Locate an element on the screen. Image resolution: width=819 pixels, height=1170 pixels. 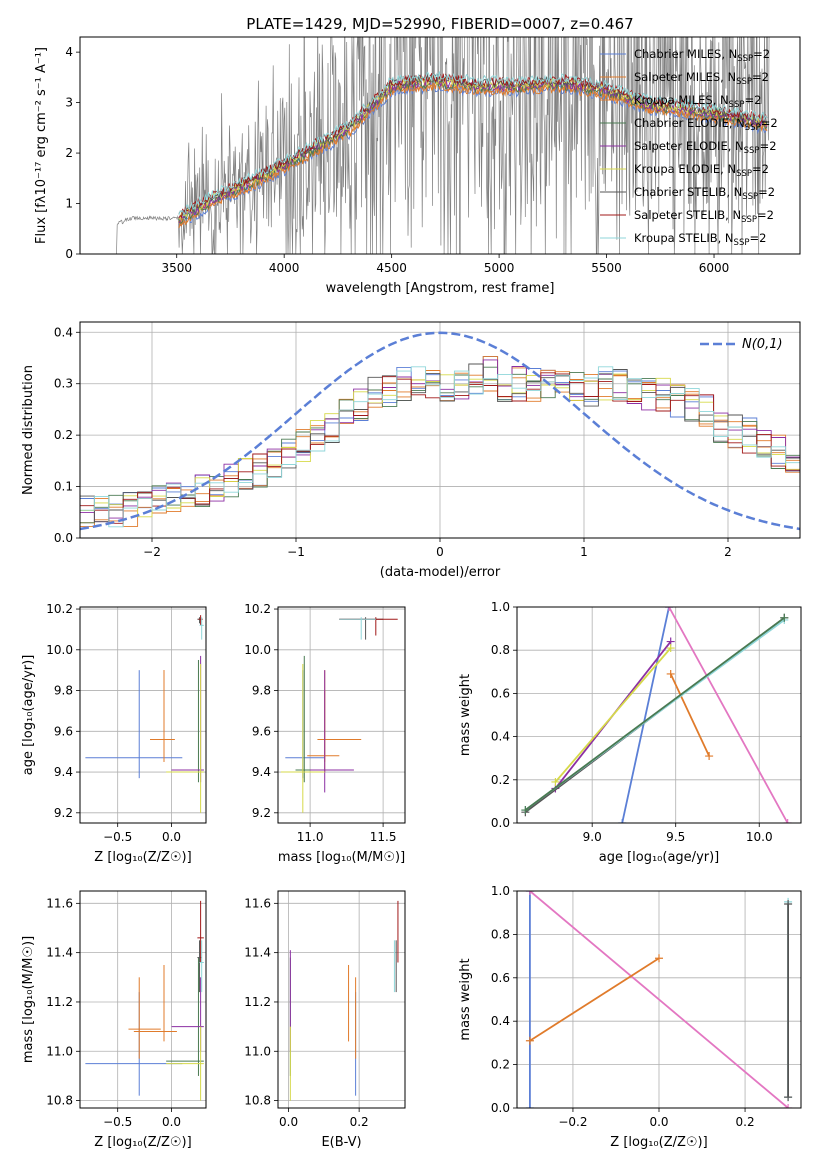
histogram-chabrier-elodie is located at coordinates (440, 445).